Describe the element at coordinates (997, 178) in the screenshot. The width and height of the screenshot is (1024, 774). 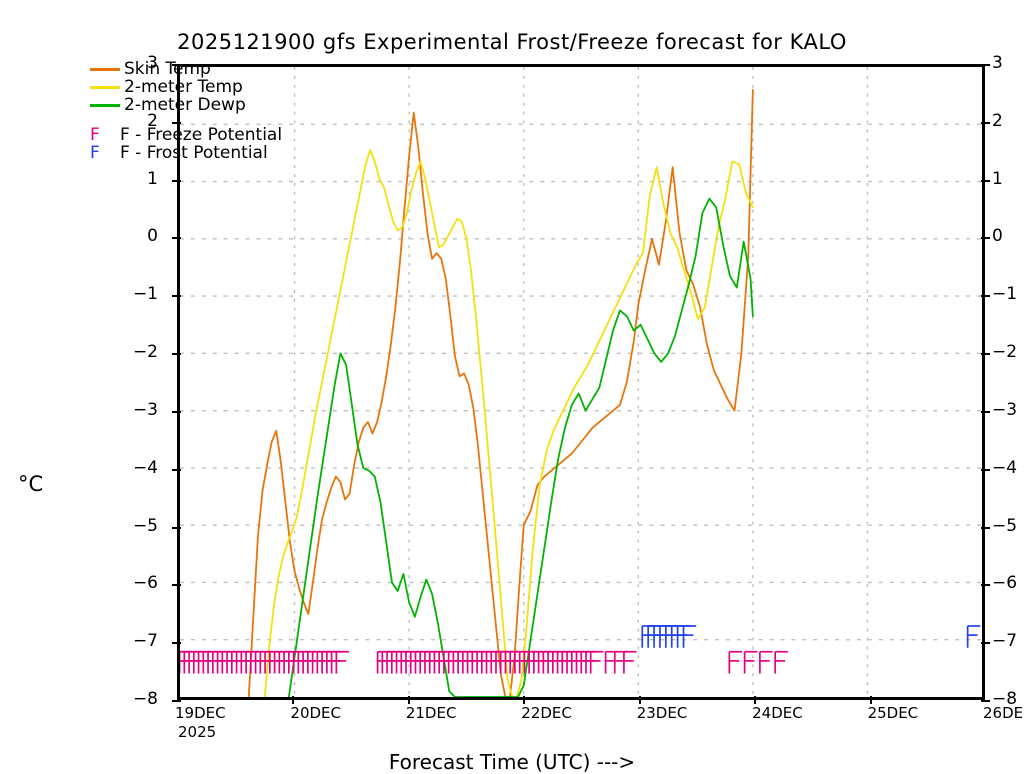
I see `y-tick-label-right: 1` at that location.